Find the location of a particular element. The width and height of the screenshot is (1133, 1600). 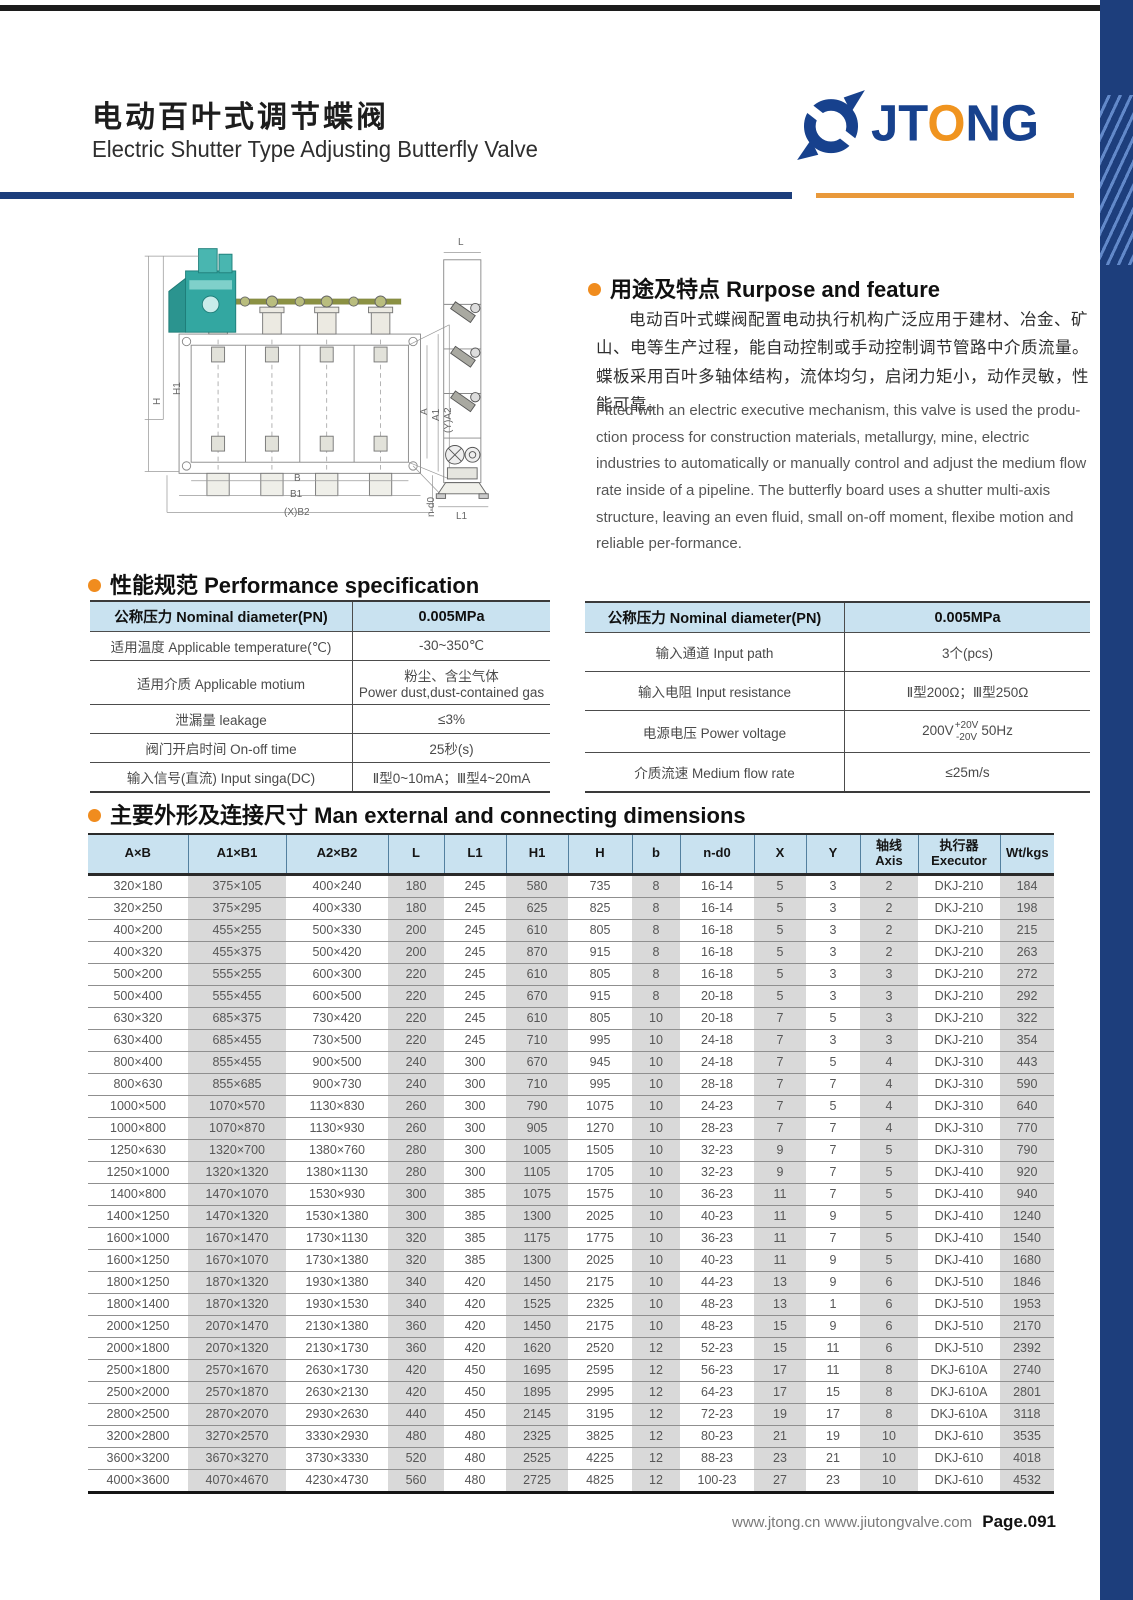

dims-cell: 1870×1320 is located at coordinates (237, 1304).